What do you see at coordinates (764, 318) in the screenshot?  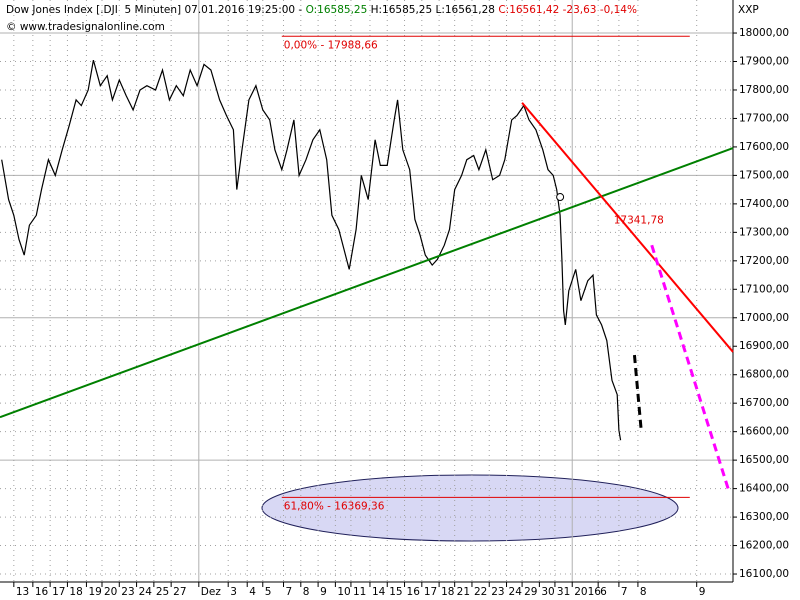 I see `y-tick-label: 17000,00` at bounding box center [764, 318].